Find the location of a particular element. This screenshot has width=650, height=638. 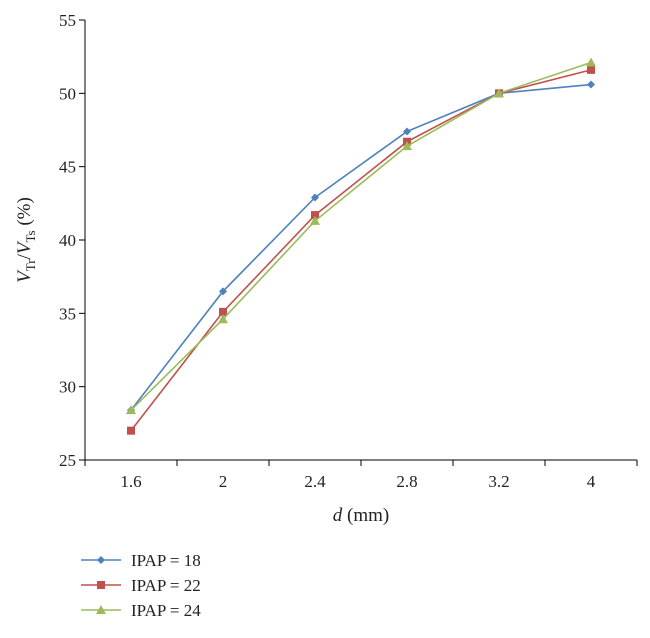

y-tick-label: 25 is located at coordinates (67, 460).